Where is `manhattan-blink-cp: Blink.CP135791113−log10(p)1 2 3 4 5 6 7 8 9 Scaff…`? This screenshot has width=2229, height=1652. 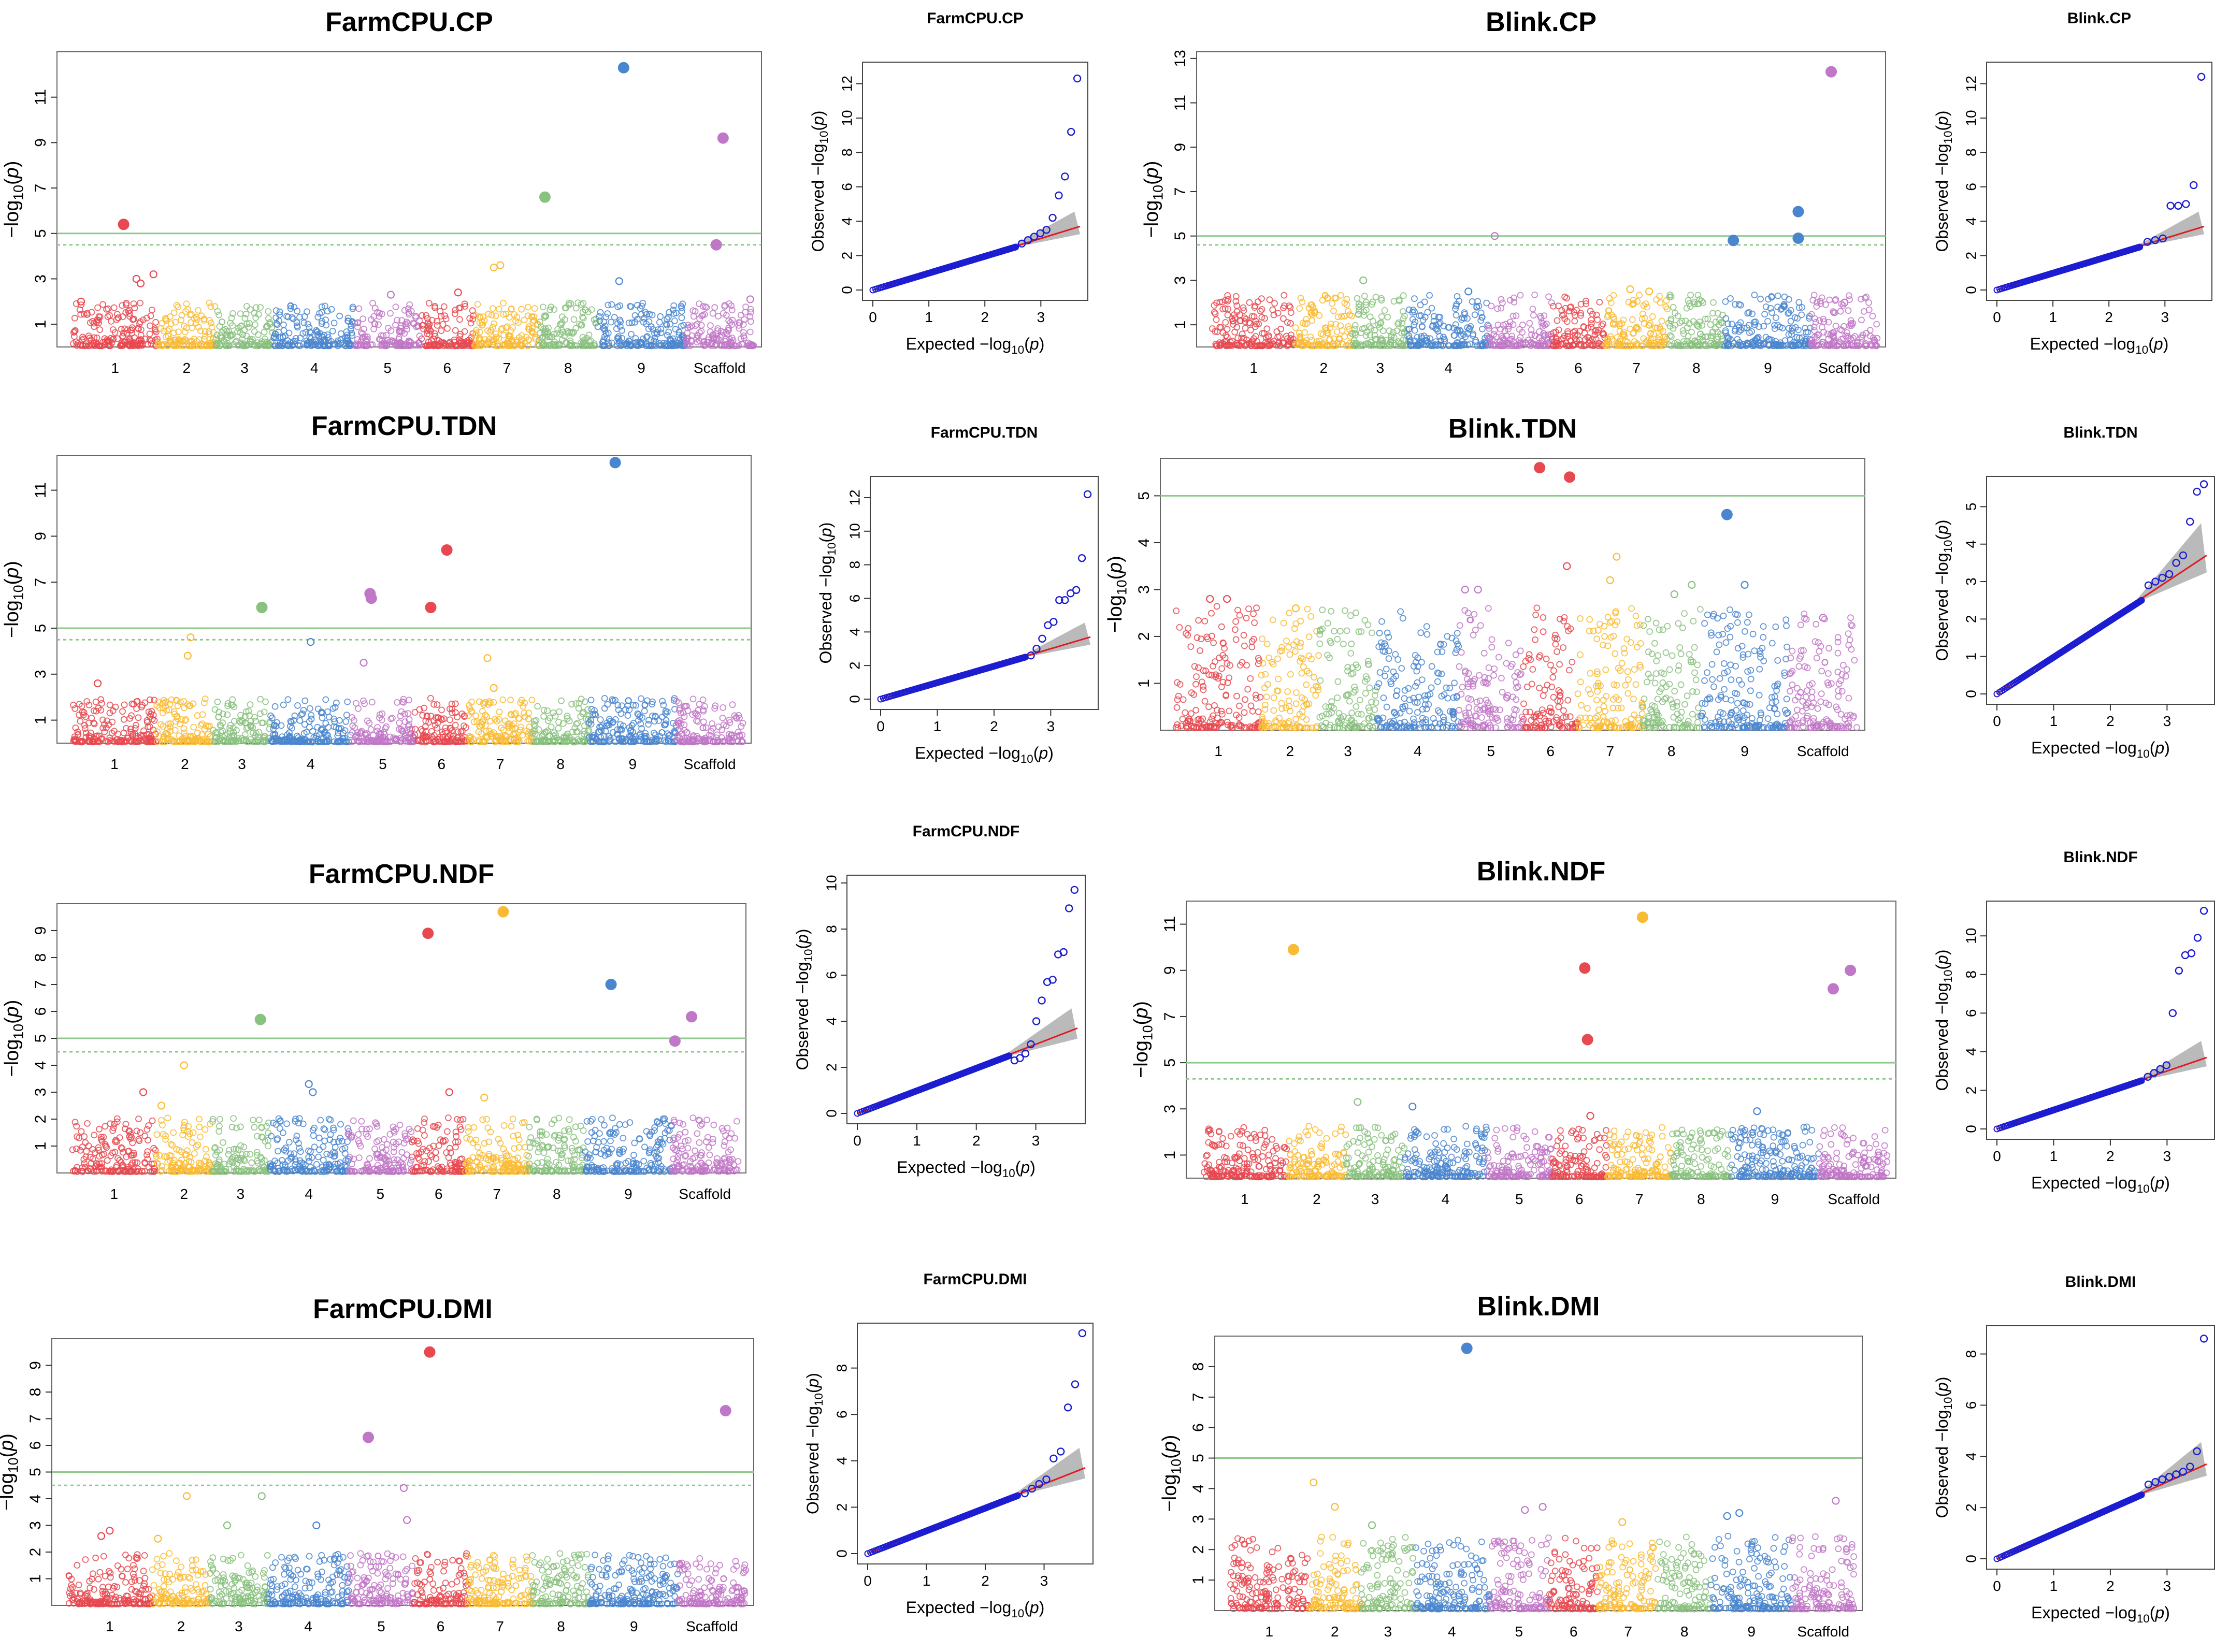
manhattan-blink-cp: Blink.CP135791113−log10(p)1 2 3 4 5 6 7 8 9 Scaff… is located at coordinates (1514, 191).